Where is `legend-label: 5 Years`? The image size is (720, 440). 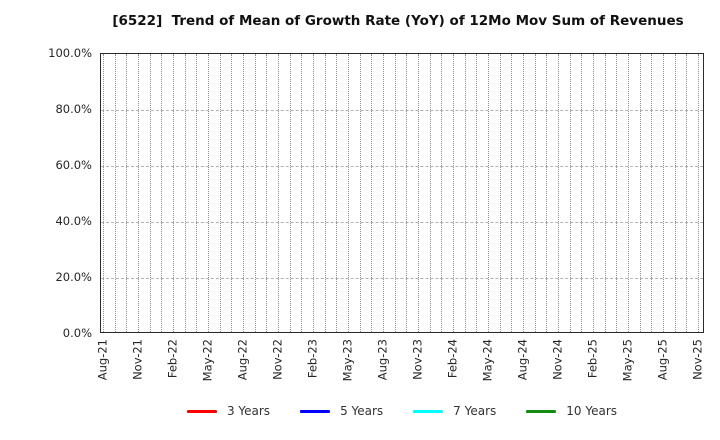 legend-label: 5 Years is located at coordinates (362, 411).